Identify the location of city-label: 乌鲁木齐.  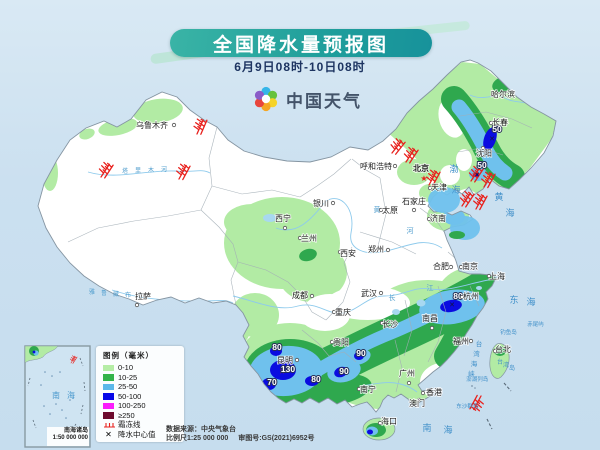
(152, 125).